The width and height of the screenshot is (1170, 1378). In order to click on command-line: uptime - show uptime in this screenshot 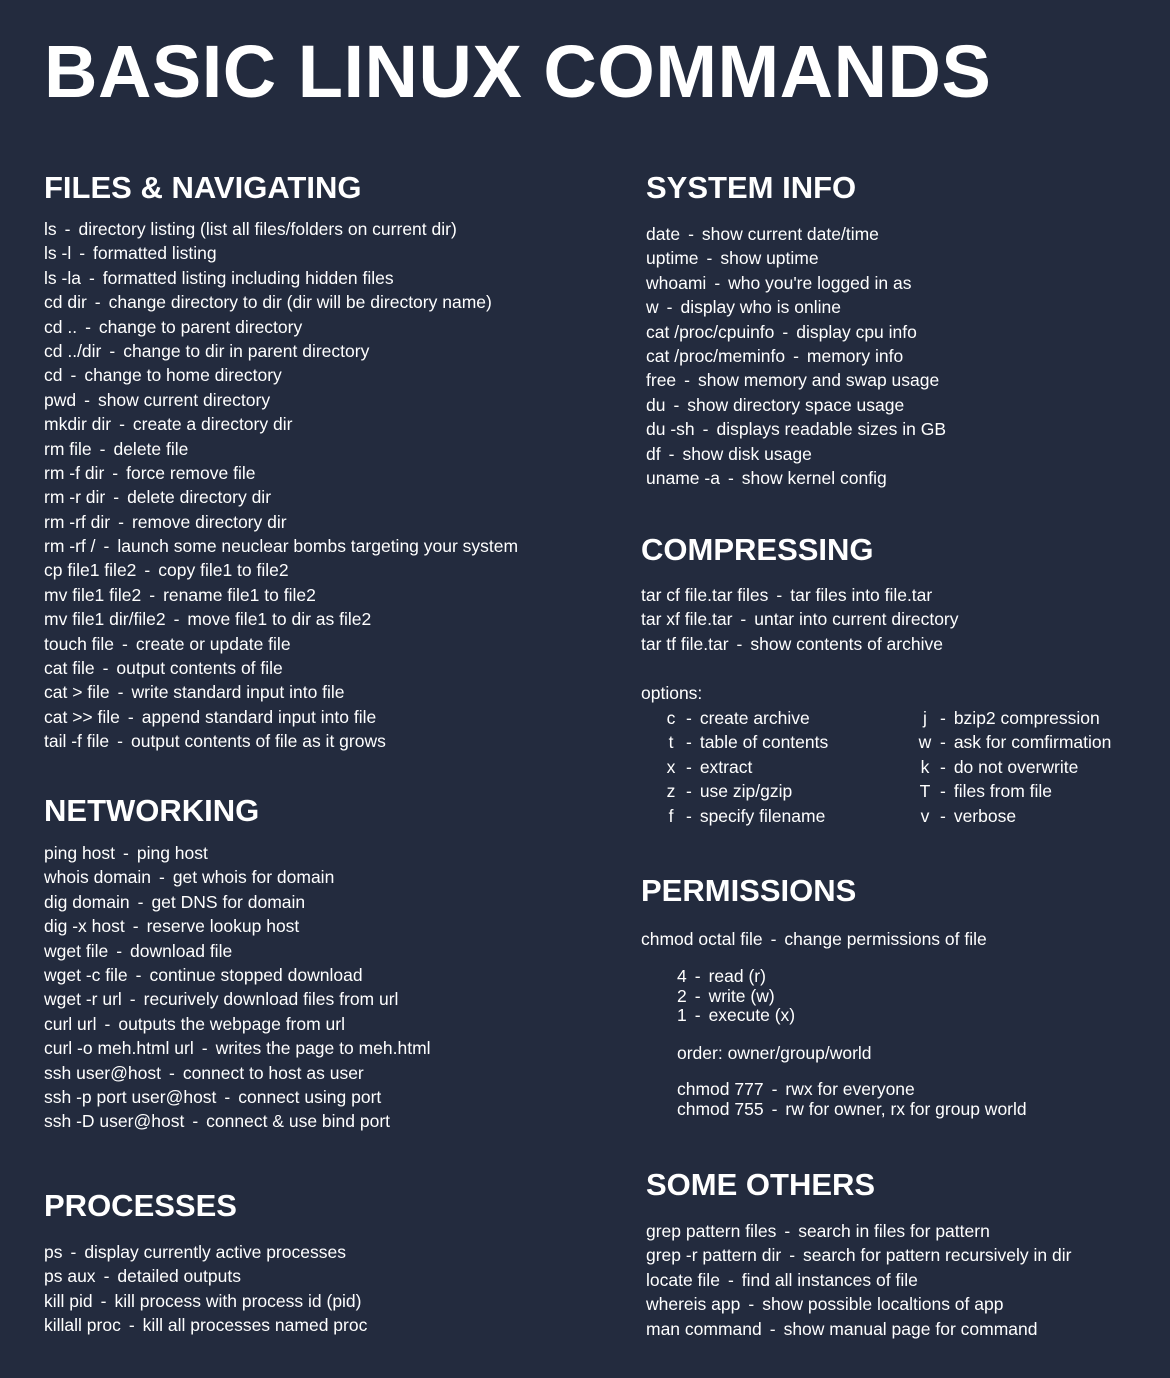, I will do `click(796, 258)`.